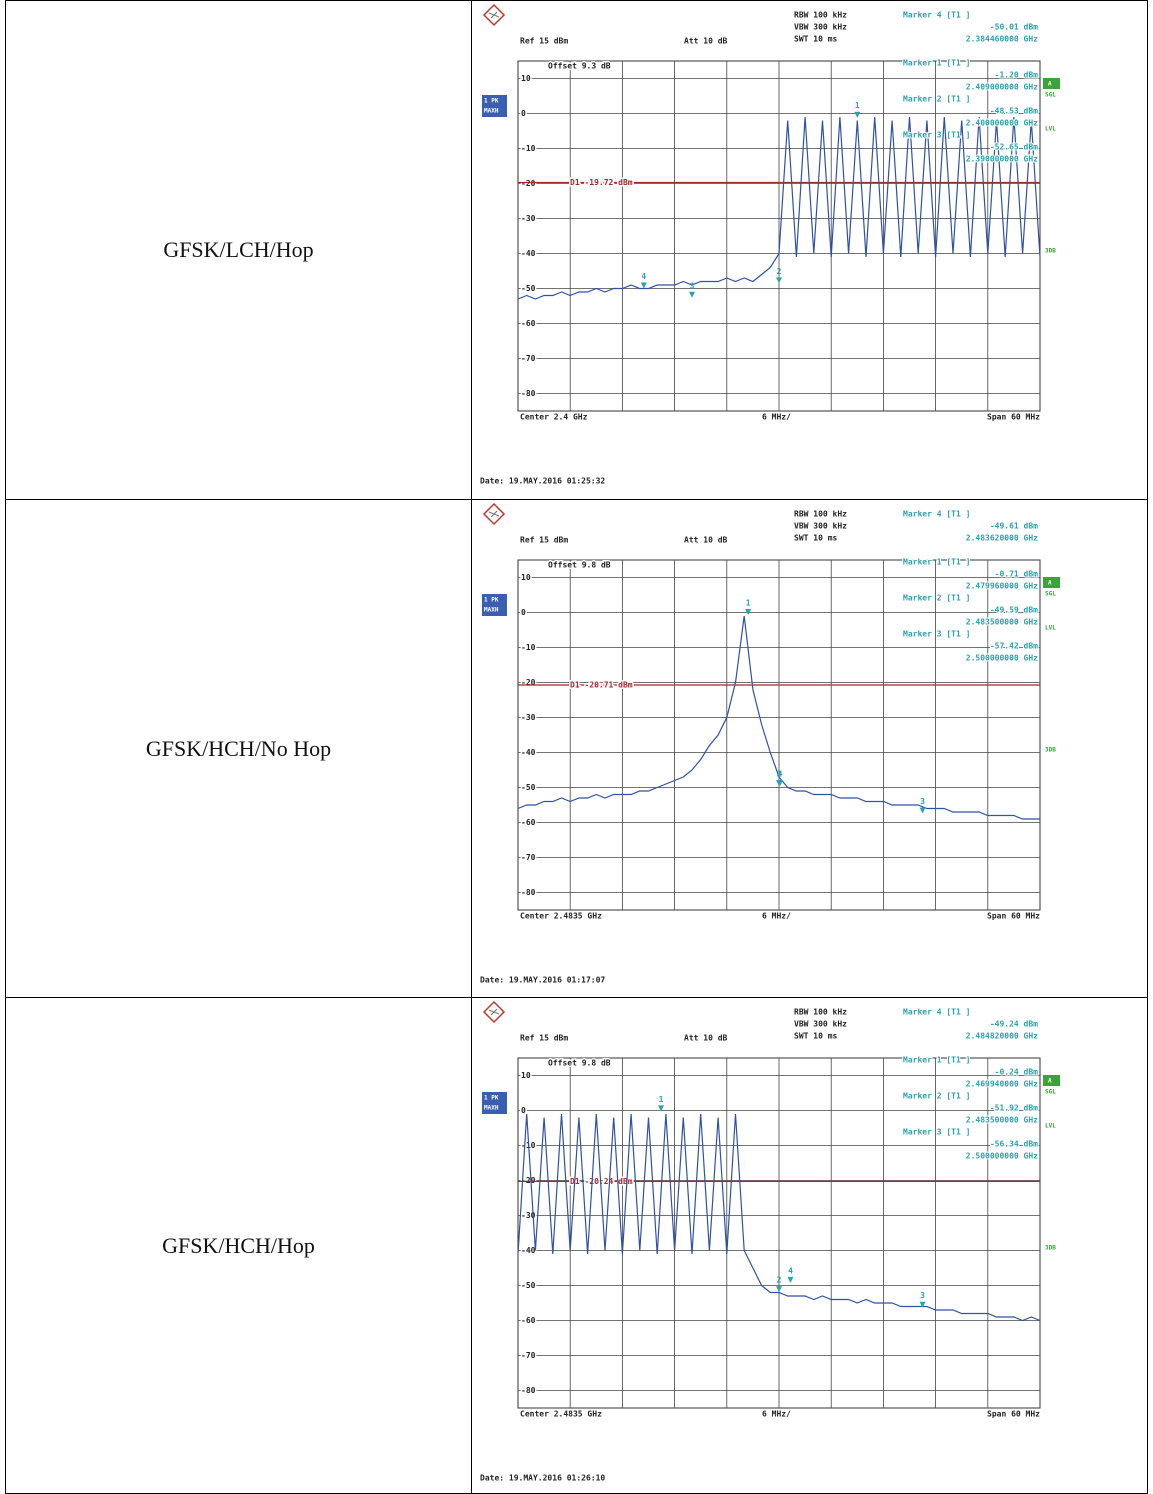 Image resolution: width=1153 pixels, height=1494 pixels. I want to click on display-line-label: D1 -20.71 dBm, so click(601, 684).